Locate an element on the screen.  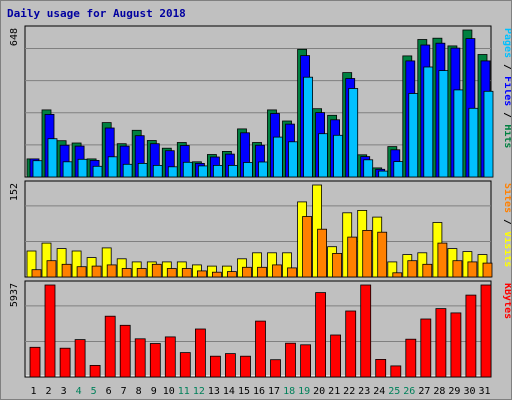
panel-3-max-label: 5937 is located at coordinates (14, 295).